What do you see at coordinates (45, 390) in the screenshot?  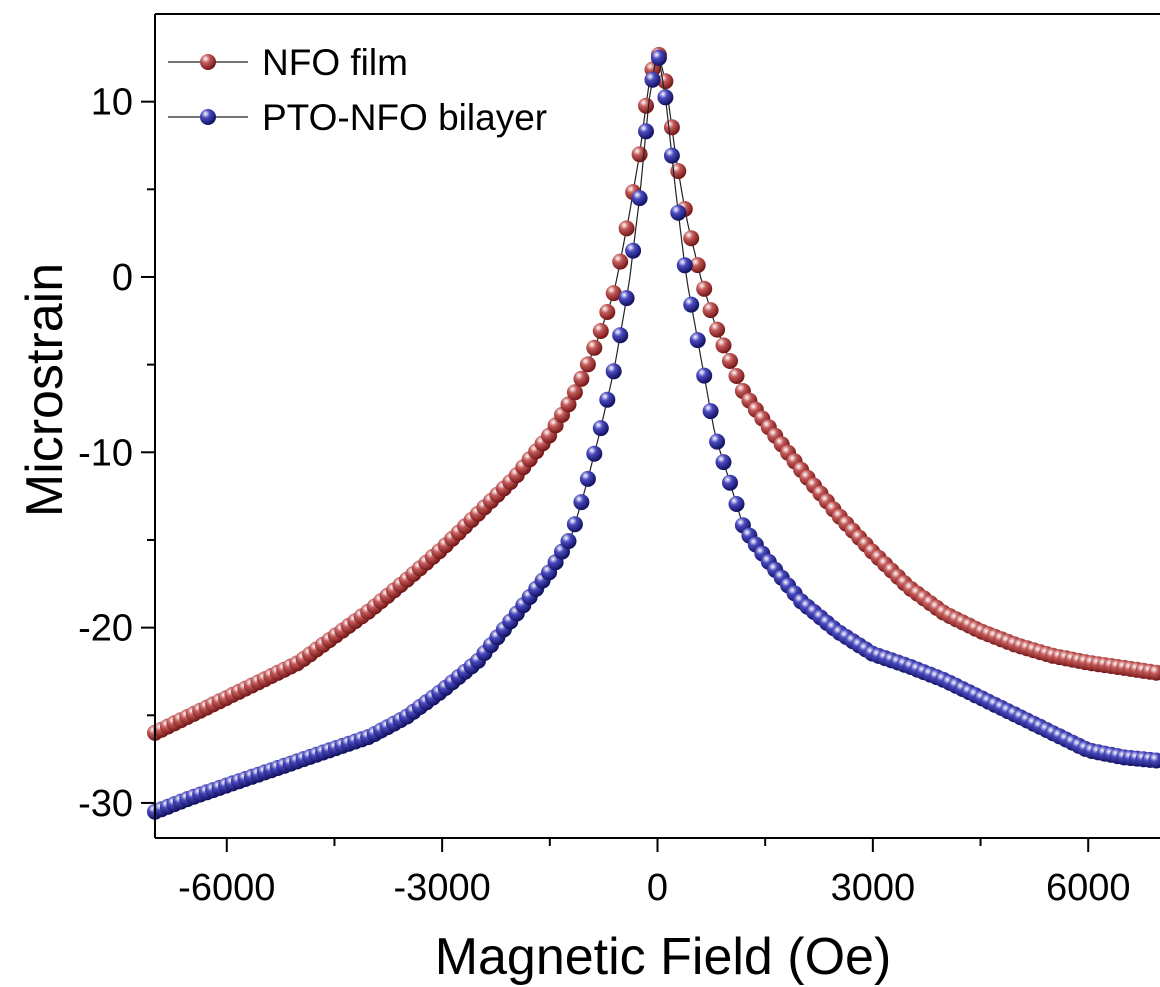 I see `y-axis-title: Microstrain` at bounding box center [45, 390].